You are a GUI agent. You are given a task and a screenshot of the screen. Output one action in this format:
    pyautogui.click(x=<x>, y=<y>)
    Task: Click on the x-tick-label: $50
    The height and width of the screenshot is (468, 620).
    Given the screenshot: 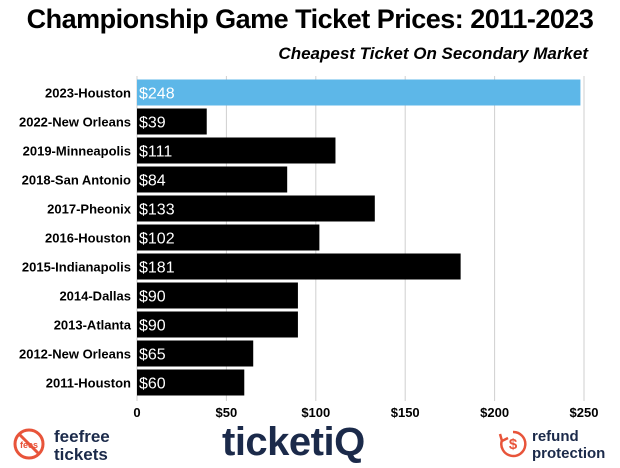 What is the action you would take?
    pyautogui.click(x=227, y=412)
    